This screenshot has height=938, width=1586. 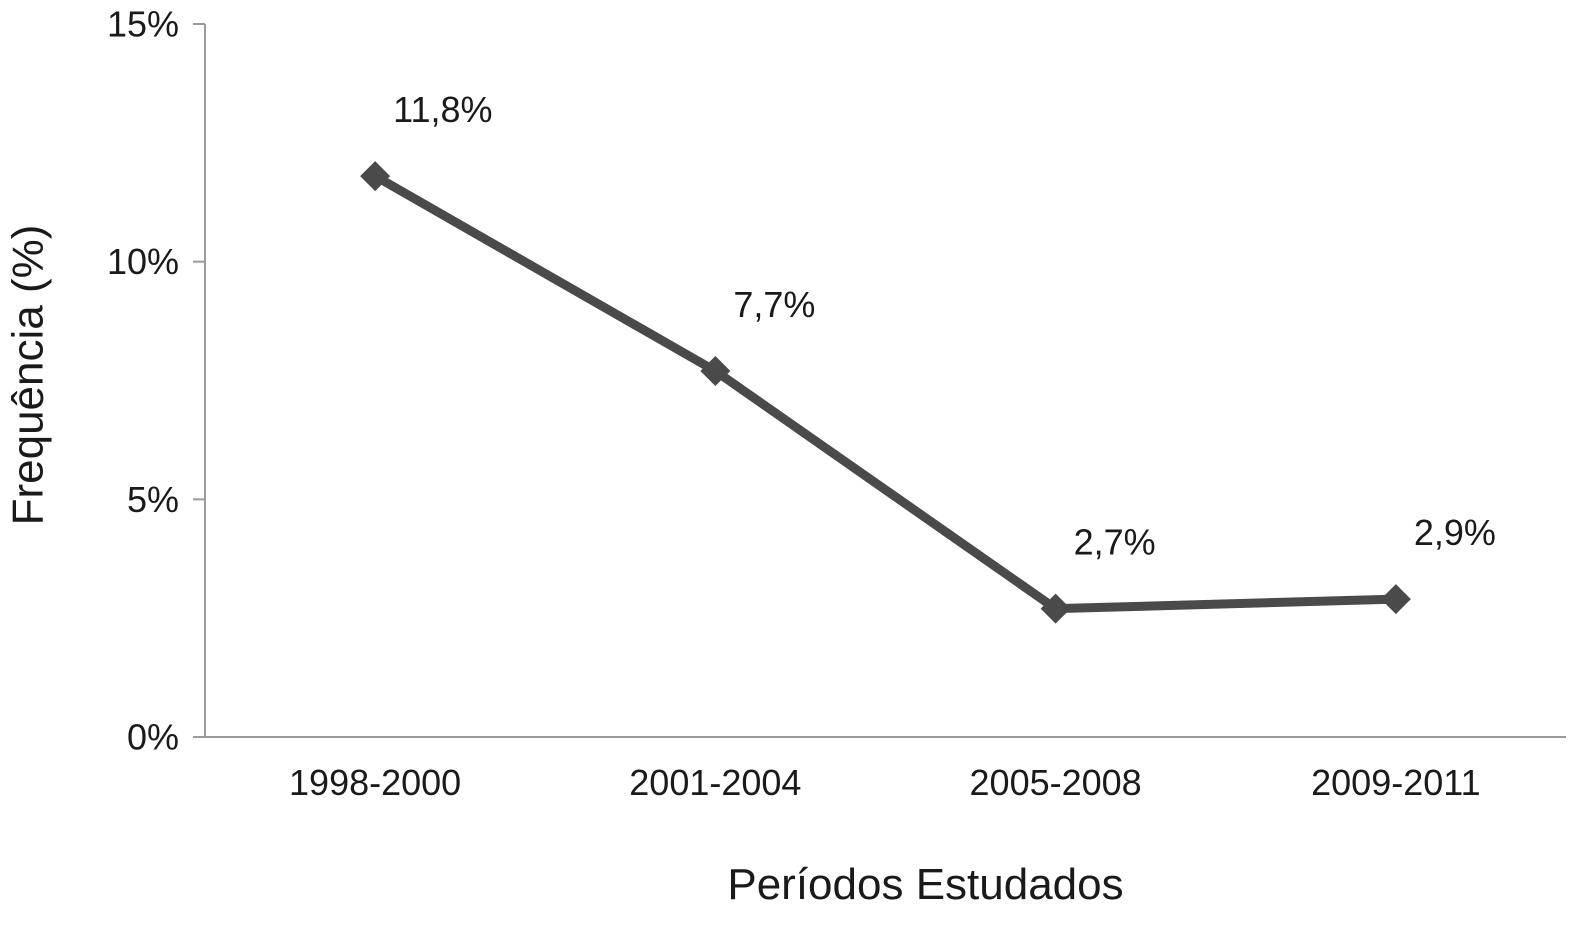 I want to click on x-ticks: 1998-2000 2001-2004 2005-2008 2009-2011, so click(x=885, y=782).